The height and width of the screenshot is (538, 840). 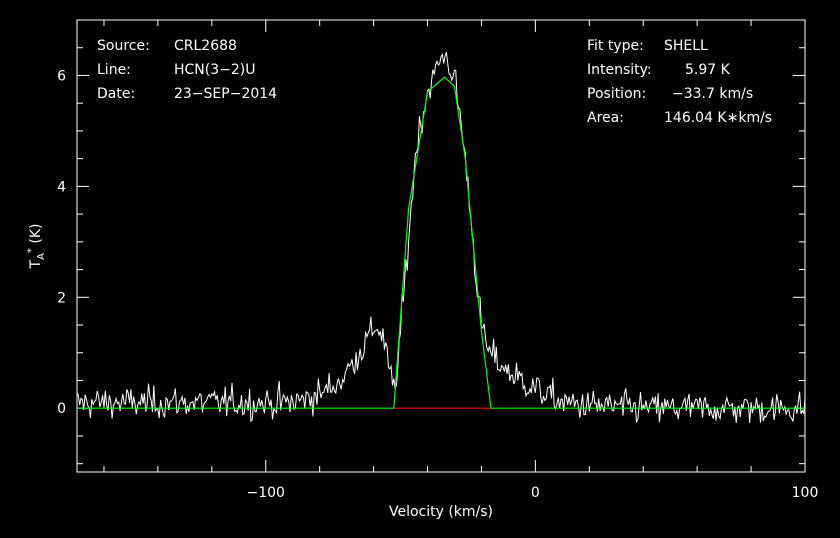 What do you see at coordinates (61, 409) in the screenshot?
I see `y-tick-label: 0` at bounding box center [61, 409].